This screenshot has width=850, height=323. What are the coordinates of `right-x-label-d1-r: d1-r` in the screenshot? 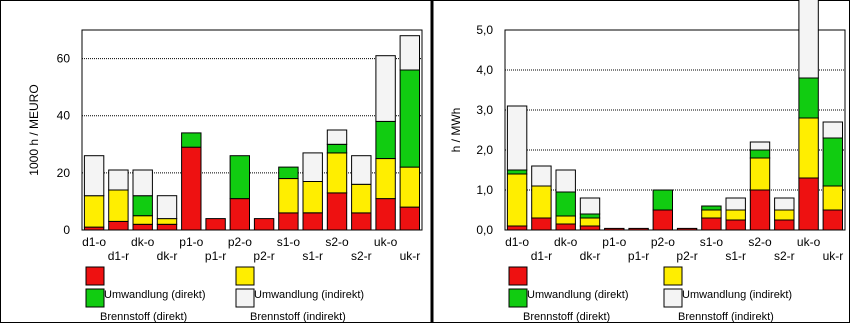 It's located at (541, 256).